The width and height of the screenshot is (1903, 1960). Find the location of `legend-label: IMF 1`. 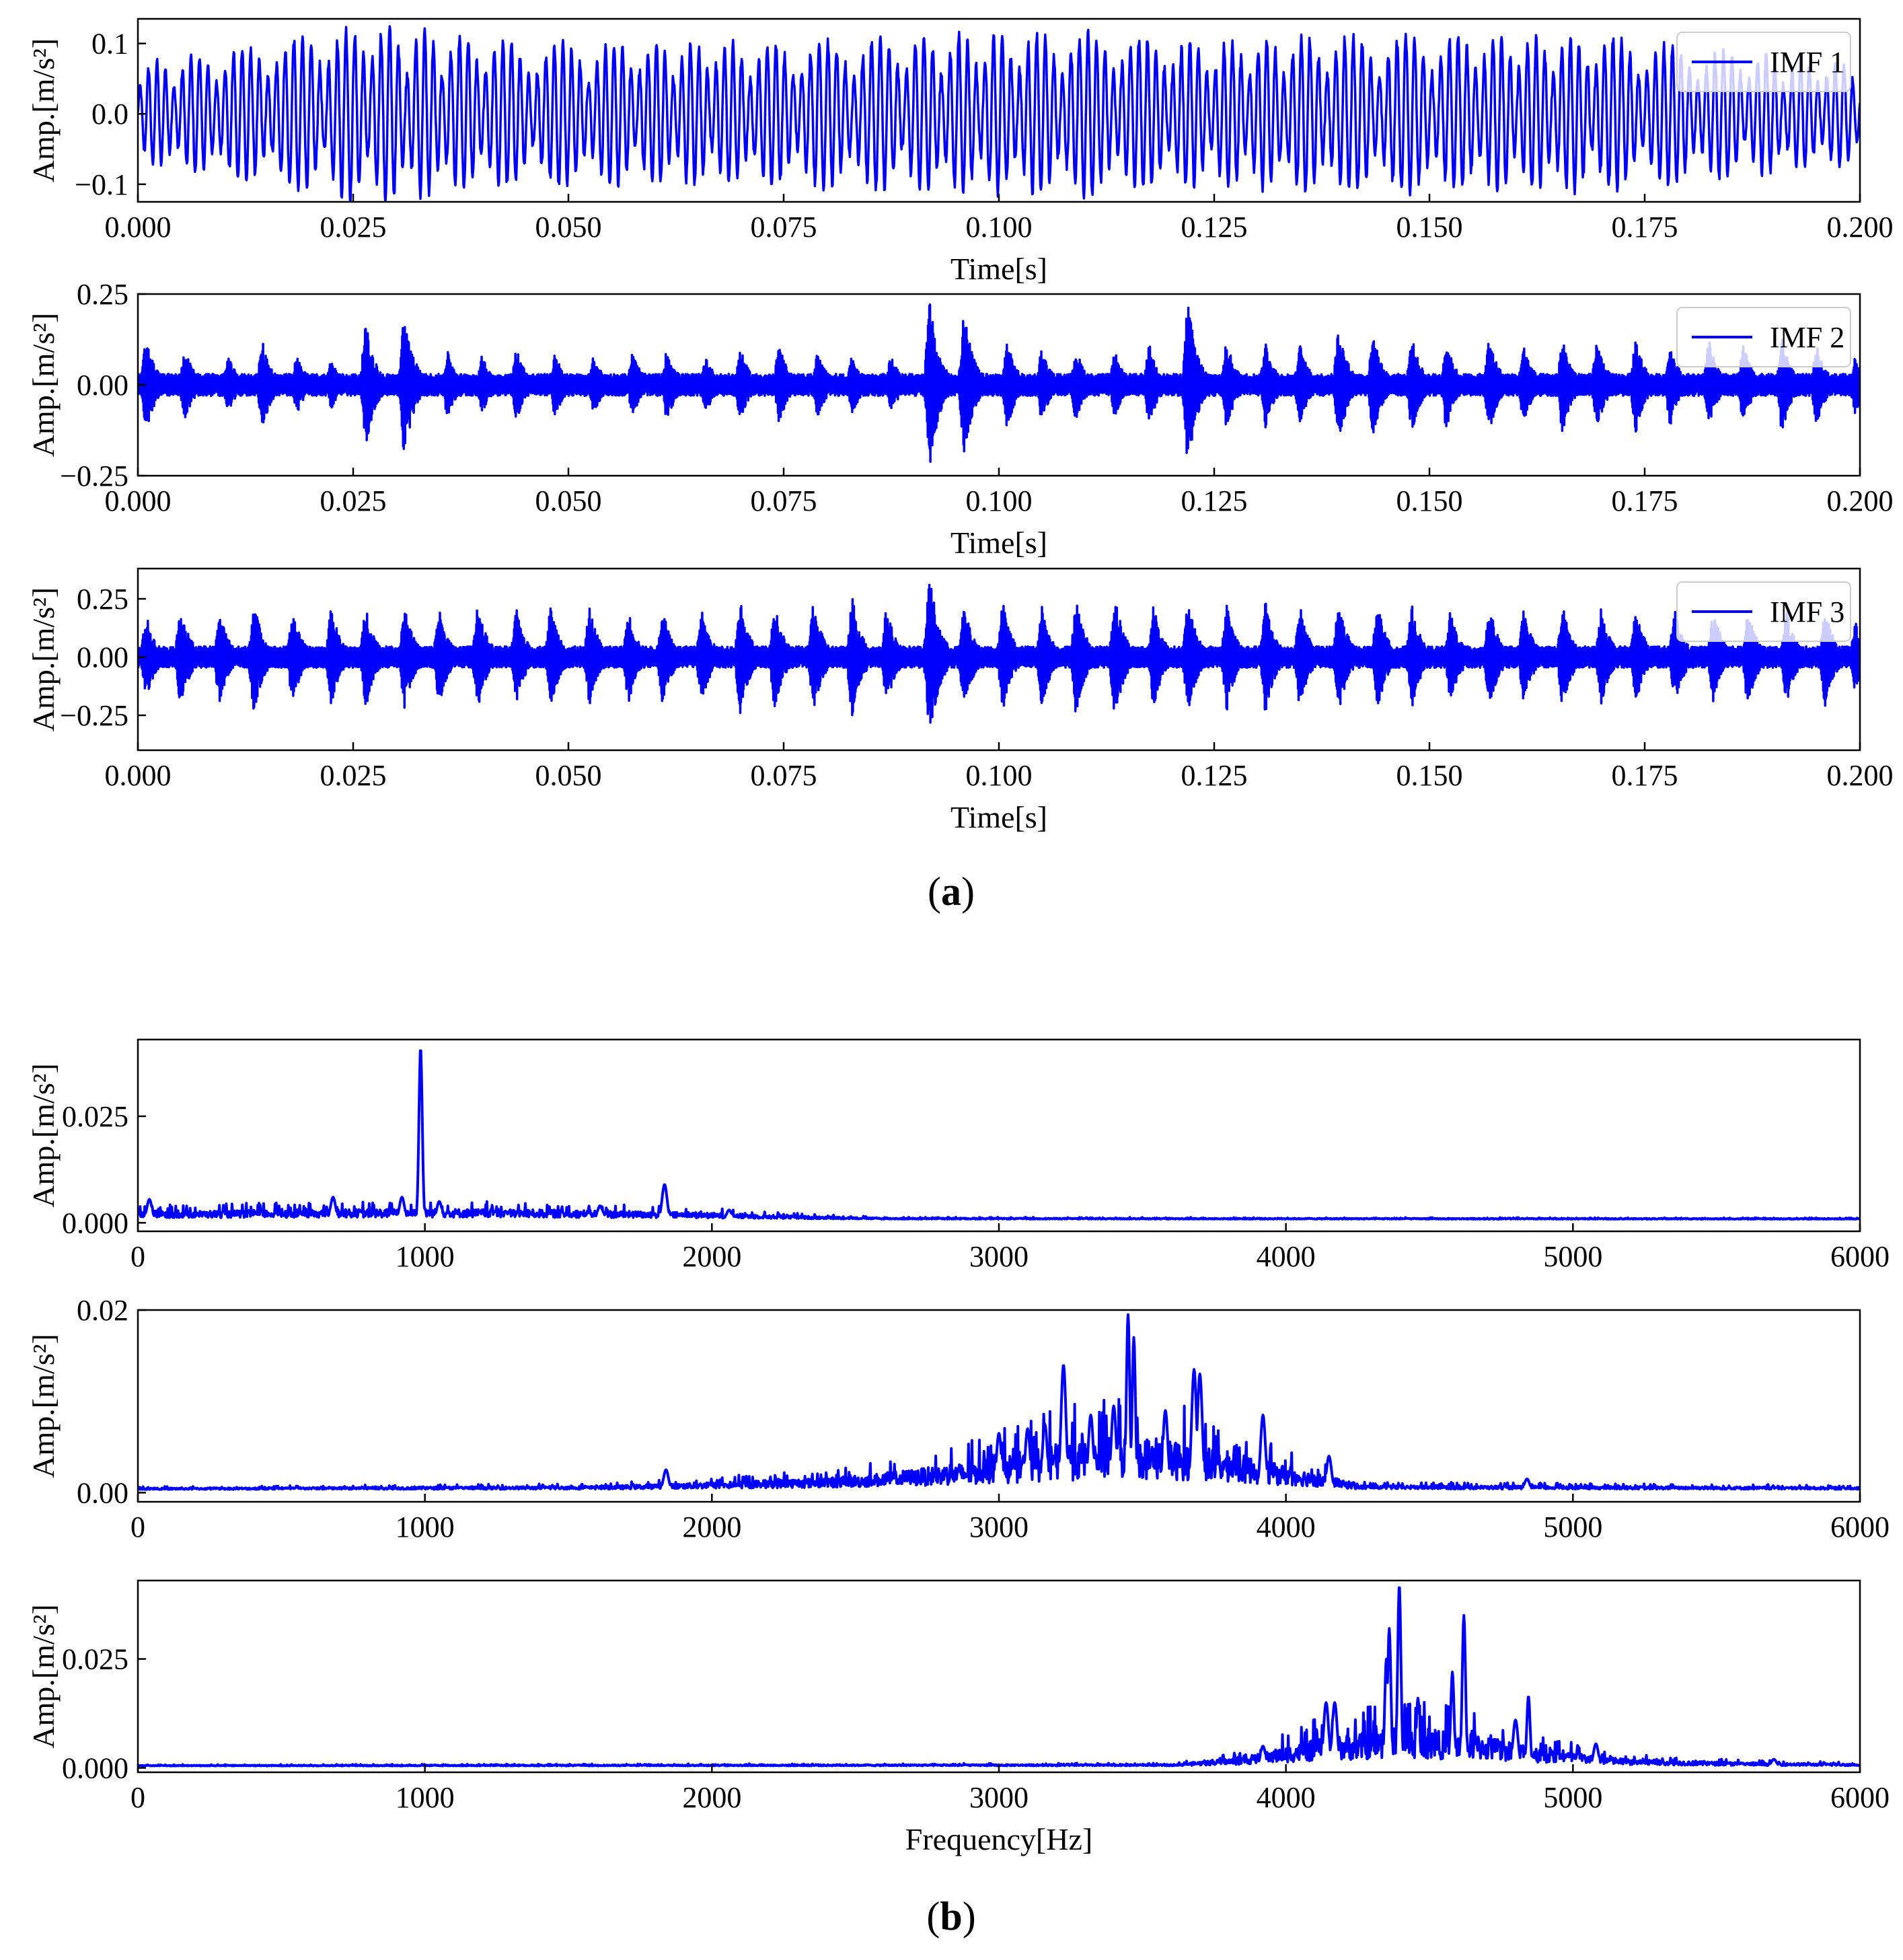

legend-label: IMF 1 is located at coordinates (1807, 62).